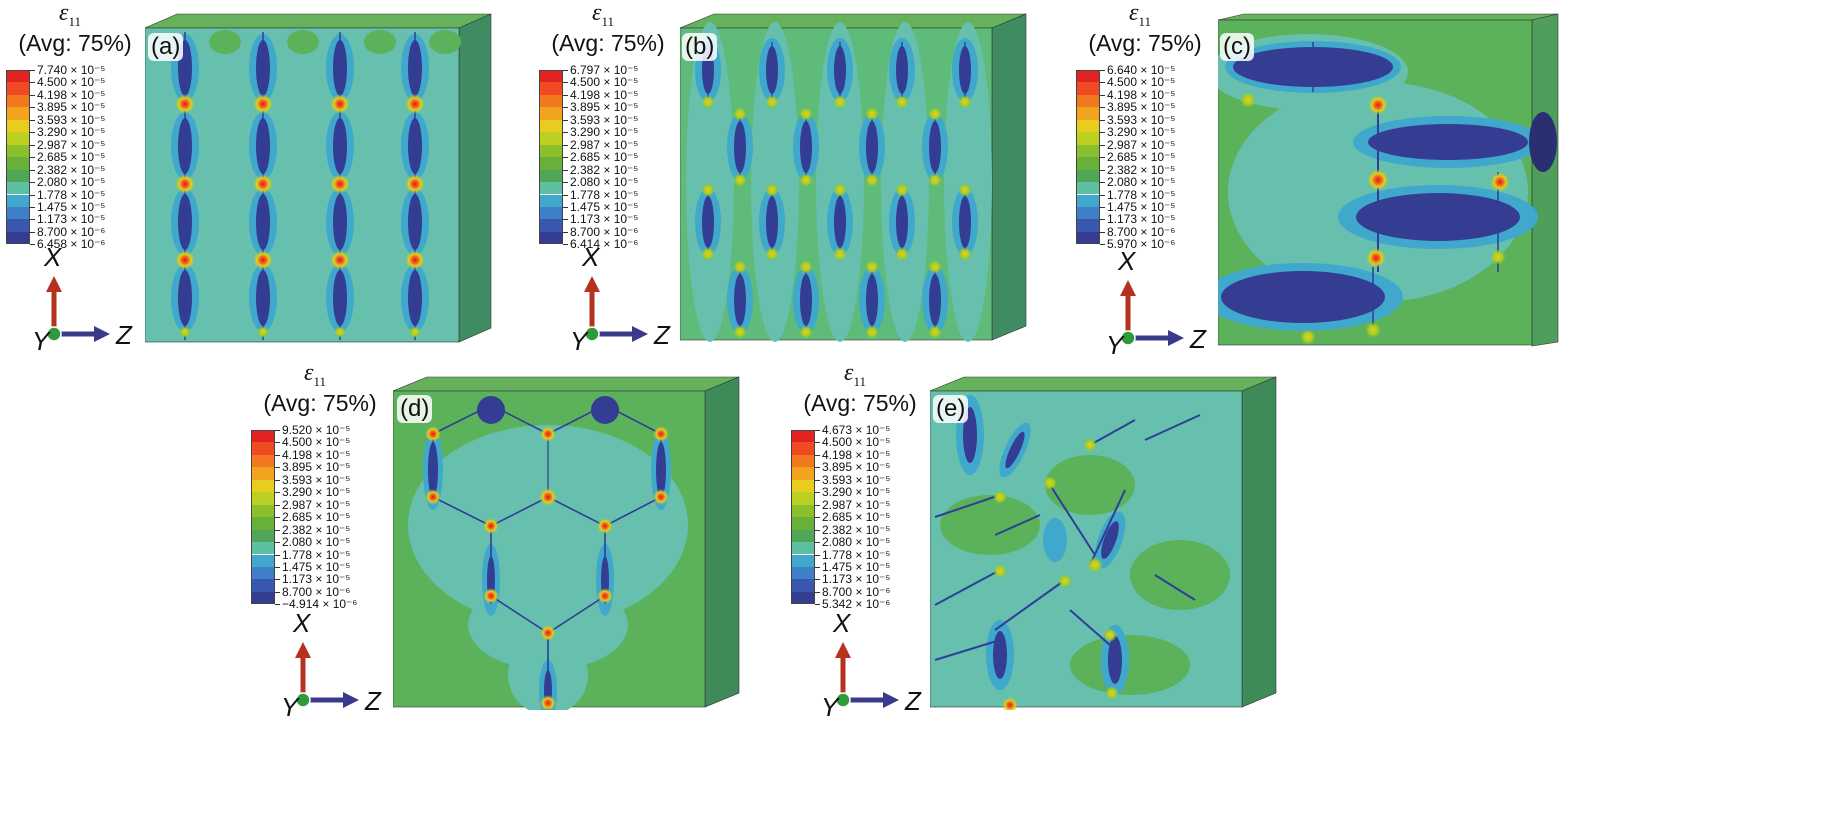 The width and height of the screenshot is (1831, 833). I want to click on legend-value: 3.593 × 10⁻⁵, so click(1141, 119).